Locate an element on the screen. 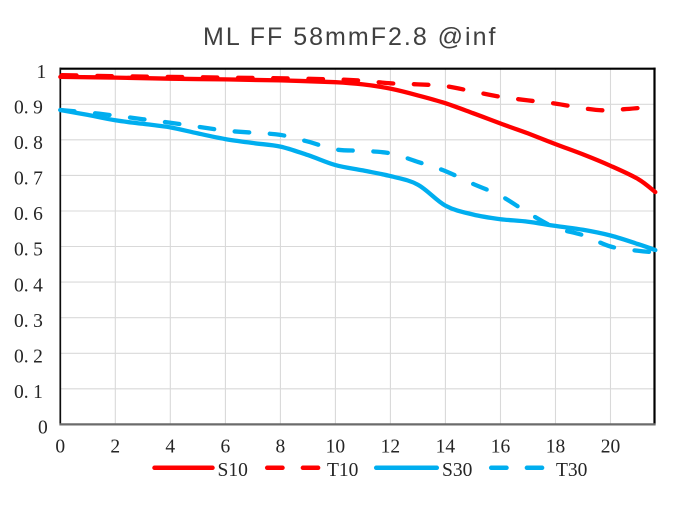 The image size is (674, 505). svg-text:0.5: 0. 5 is located at coordinates (28, 250).